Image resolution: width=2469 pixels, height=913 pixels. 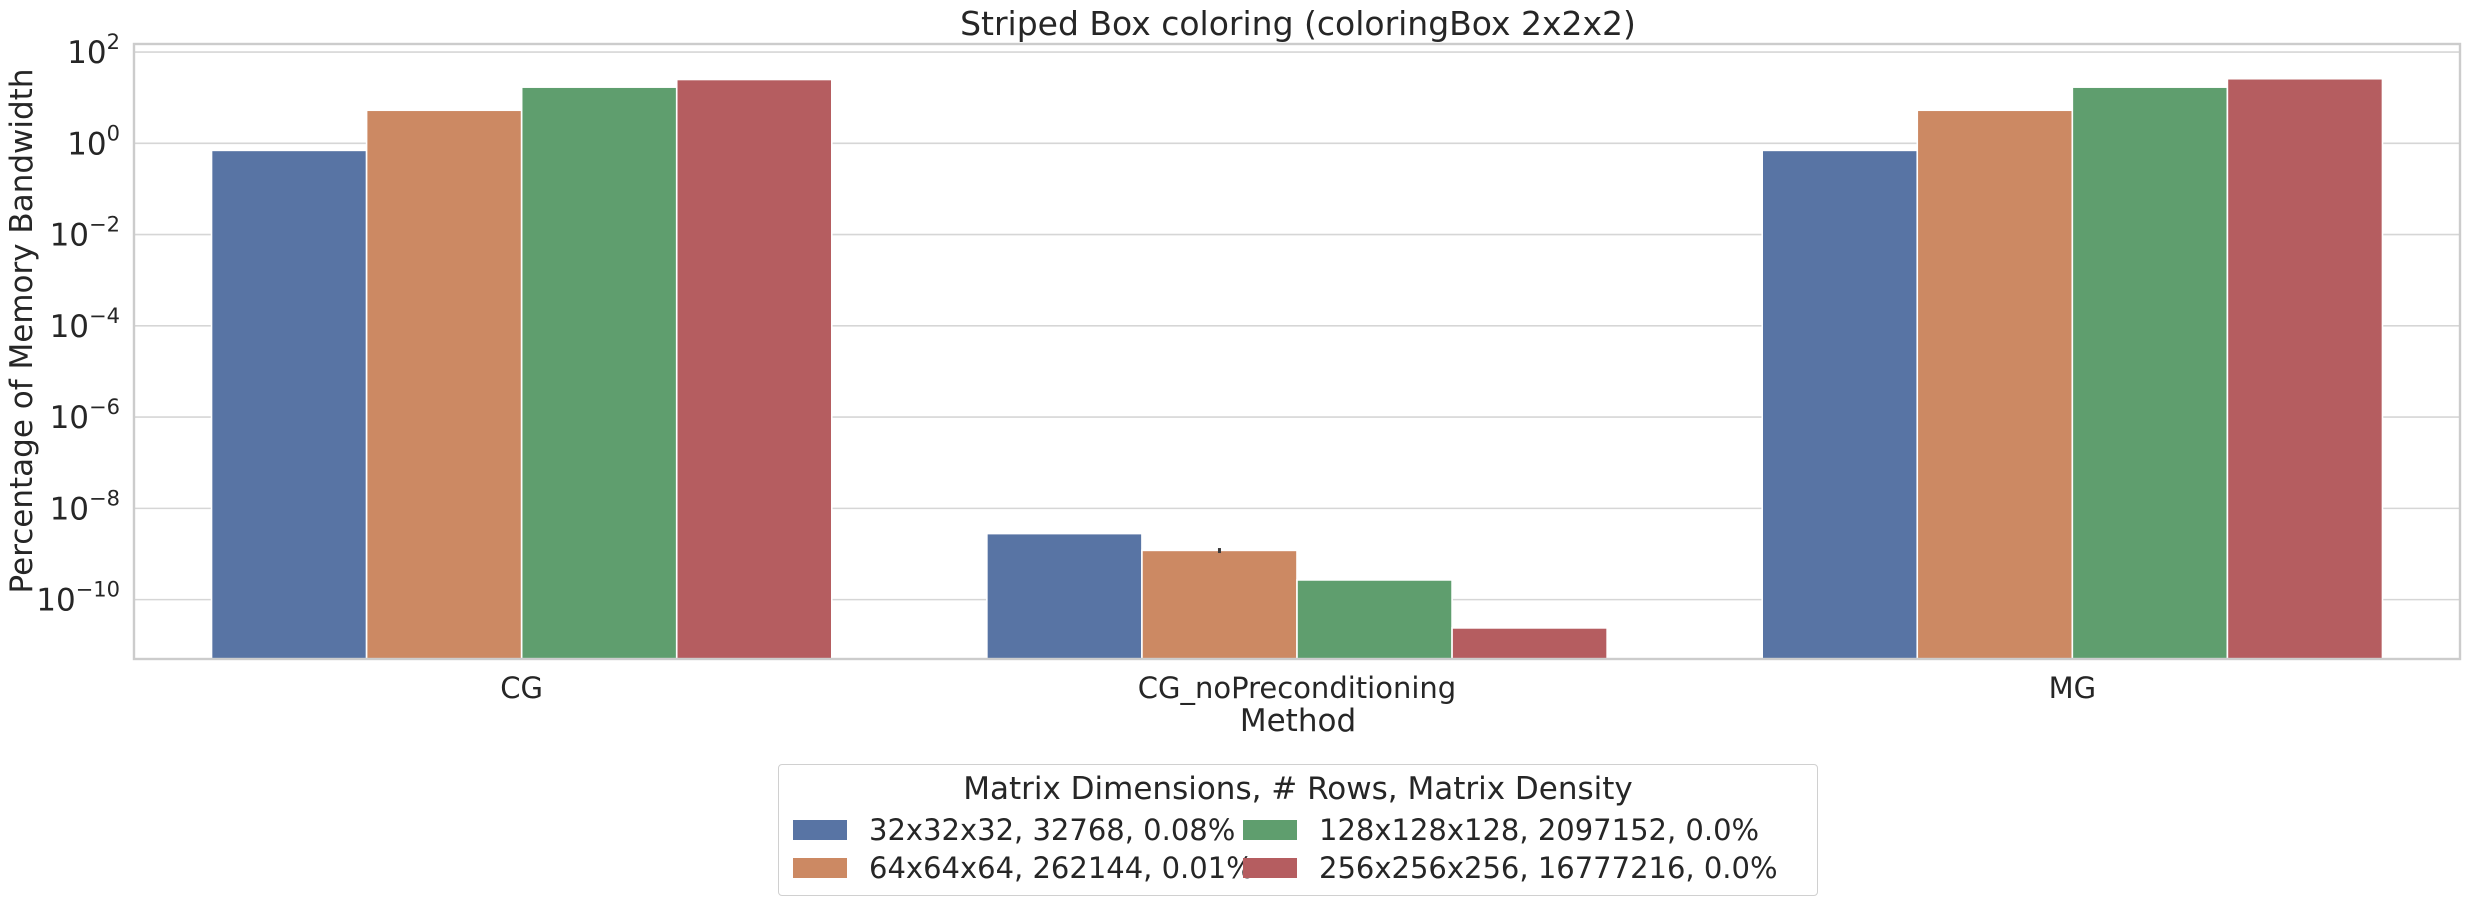 What do you see at coordinates (93, 141) in the screenshot?
I see `y-tick-label-2: 10⁰` at bounding box center [93, 141].